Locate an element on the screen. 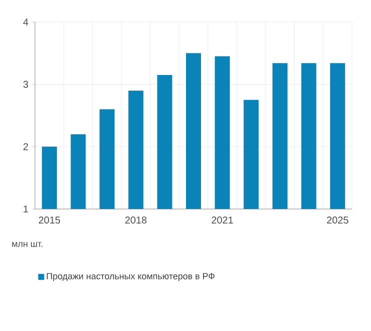  y-tick-label: 1 is located at coordinates (26, 209).